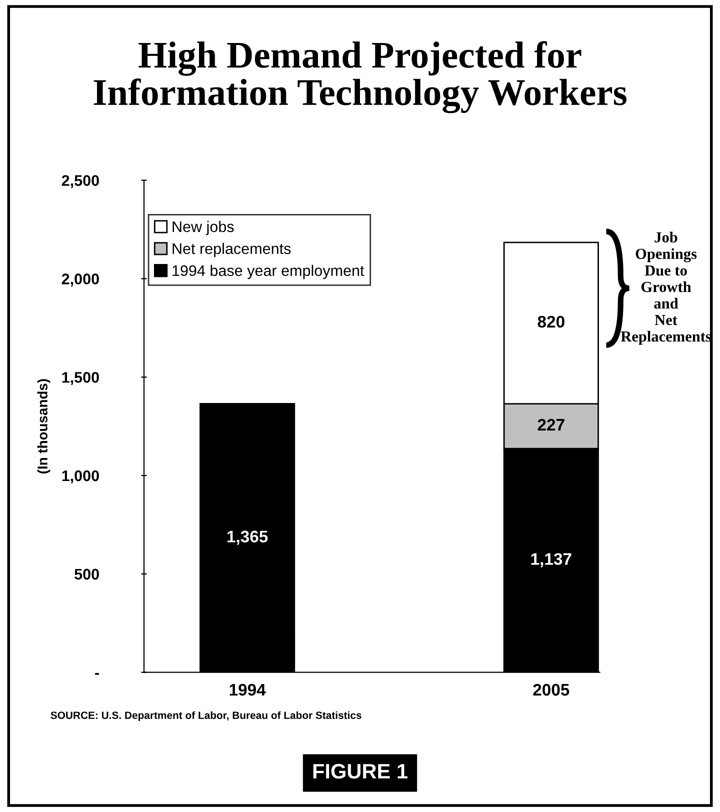 The width and height of the screenshot is (720, 812). Describe the element at coordinates (551, 424) in the screenshot. I see `data-label: 227` at that location.